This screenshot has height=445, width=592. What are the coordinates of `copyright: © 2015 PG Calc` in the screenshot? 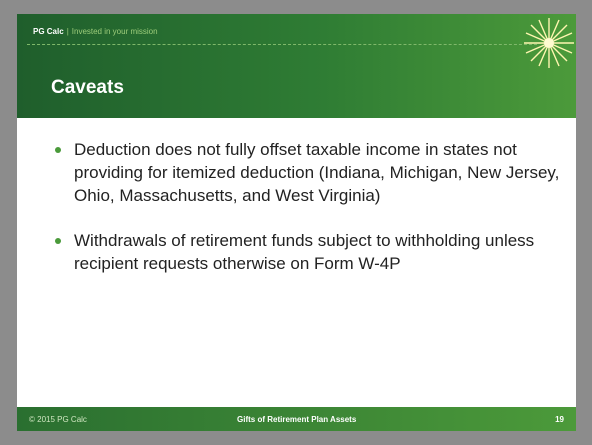 It's located at (58, 419).